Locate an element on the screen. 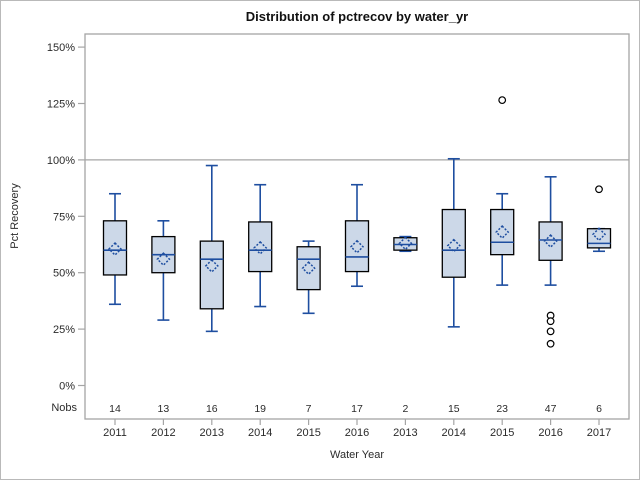 The height and width of the screenshot is (480, 640). box-group-2014-n15 is located at coordinates (453, 242).